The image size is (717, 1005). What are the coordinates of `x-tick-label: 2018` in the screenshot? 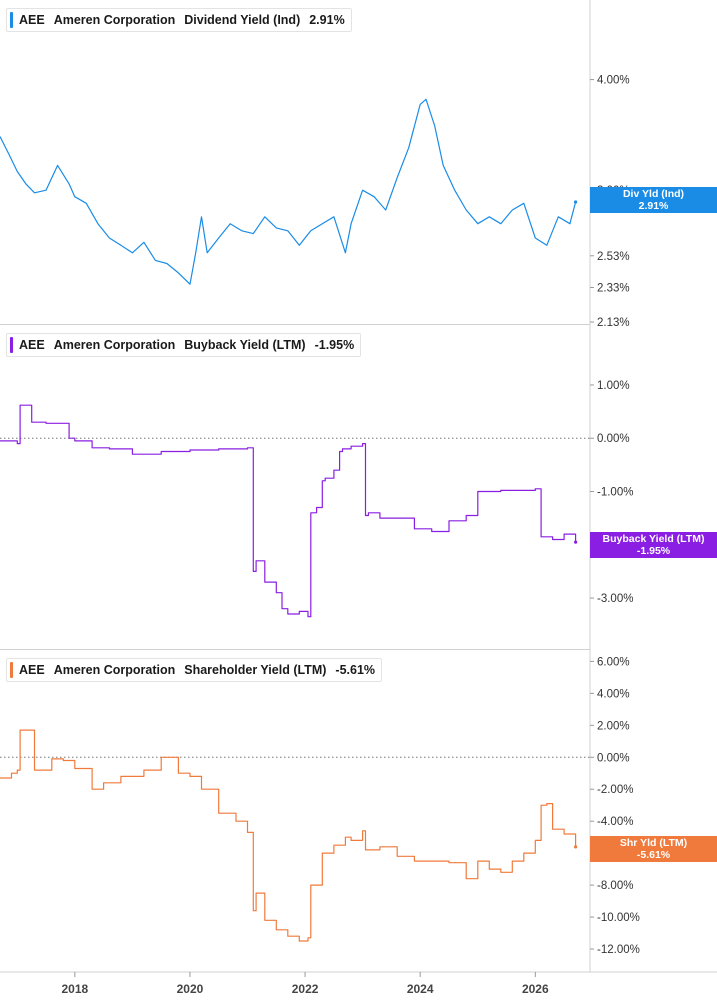 It's located at (74, 989).